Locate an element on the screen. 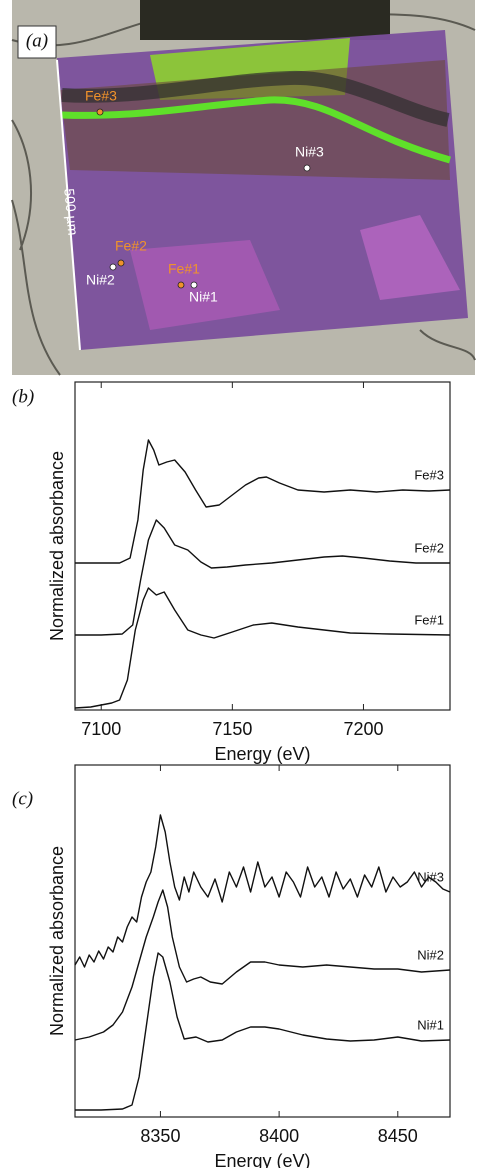 This screenshot has width=487, height=1168. sample-point-label: Ni#1 is located at coordinates (203, 297).